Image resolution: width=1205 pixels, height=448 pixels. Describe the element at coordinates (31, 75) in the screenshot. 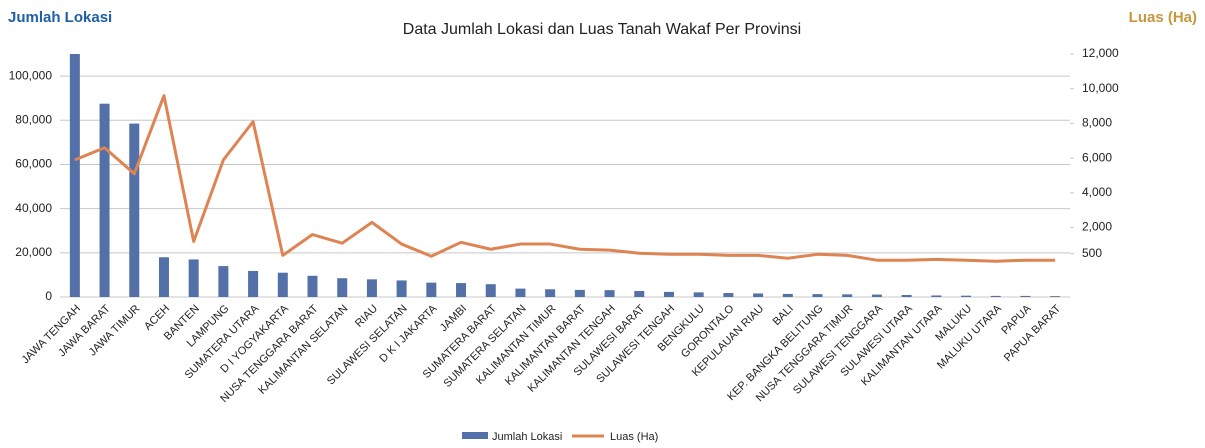

I see `y-tick-label: 100,000` at that location.